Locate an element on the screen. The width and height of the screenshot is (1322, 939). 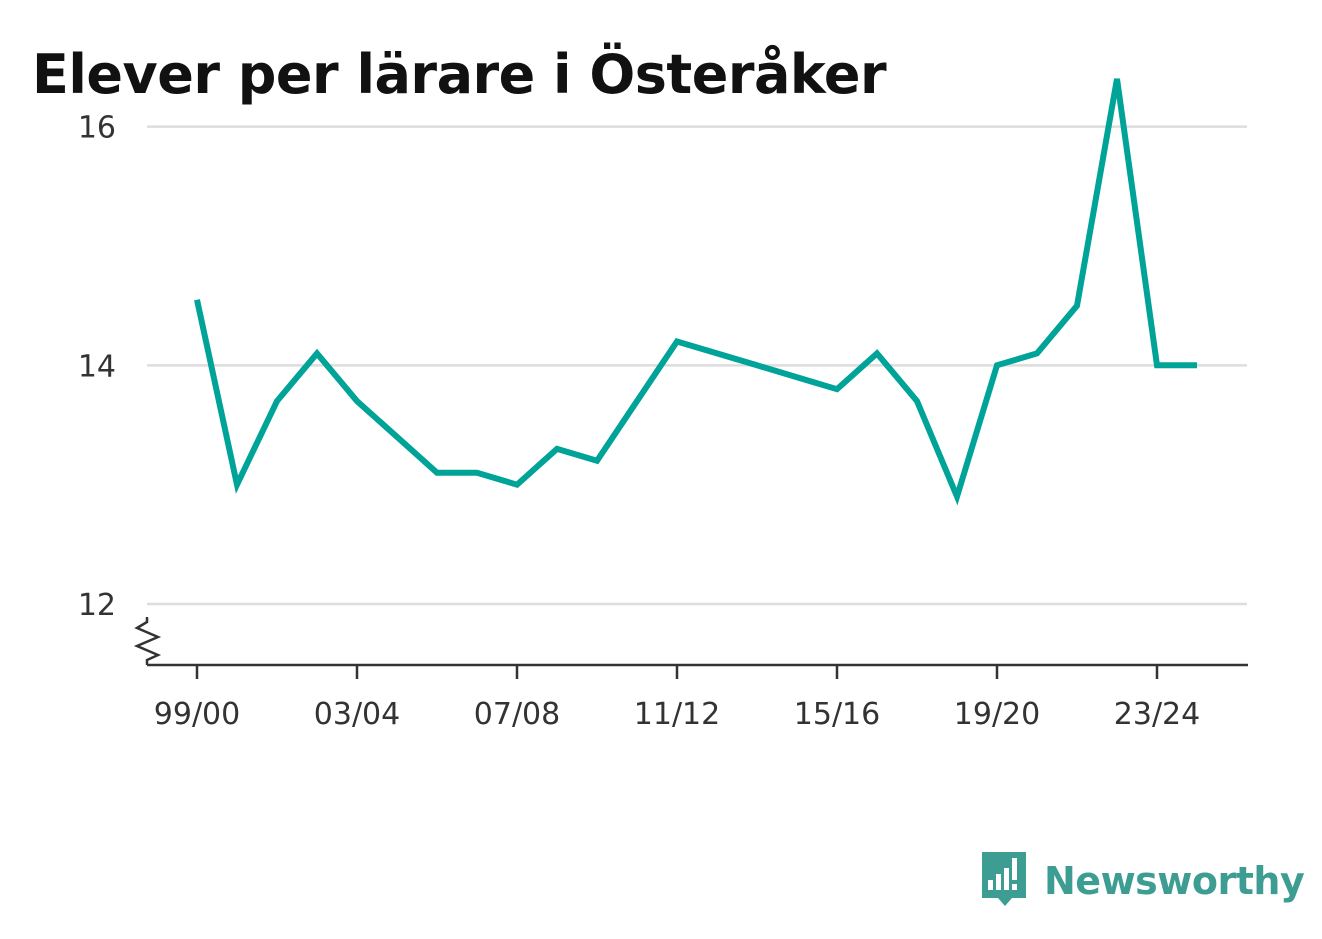
y-tick-label: 14 is located at coordinates (97, 366).